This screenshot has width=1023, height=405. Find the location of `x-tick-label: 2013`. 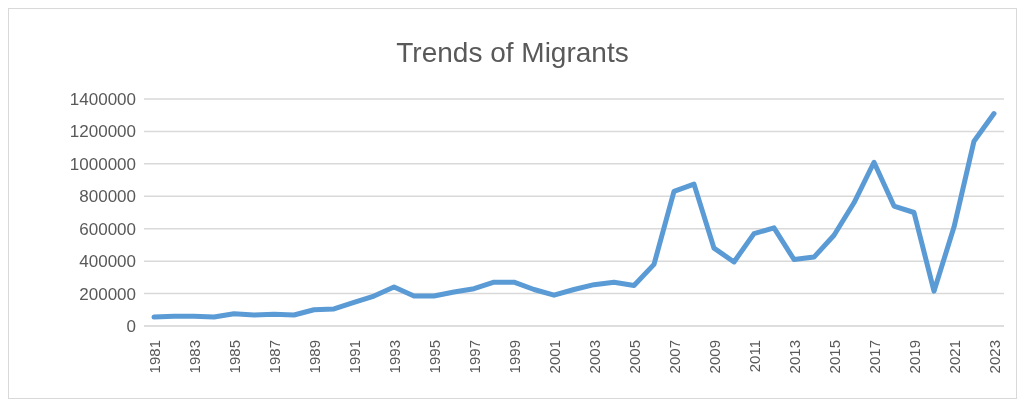

x-tick-label: 2013 is located at coordinates (794, 357).